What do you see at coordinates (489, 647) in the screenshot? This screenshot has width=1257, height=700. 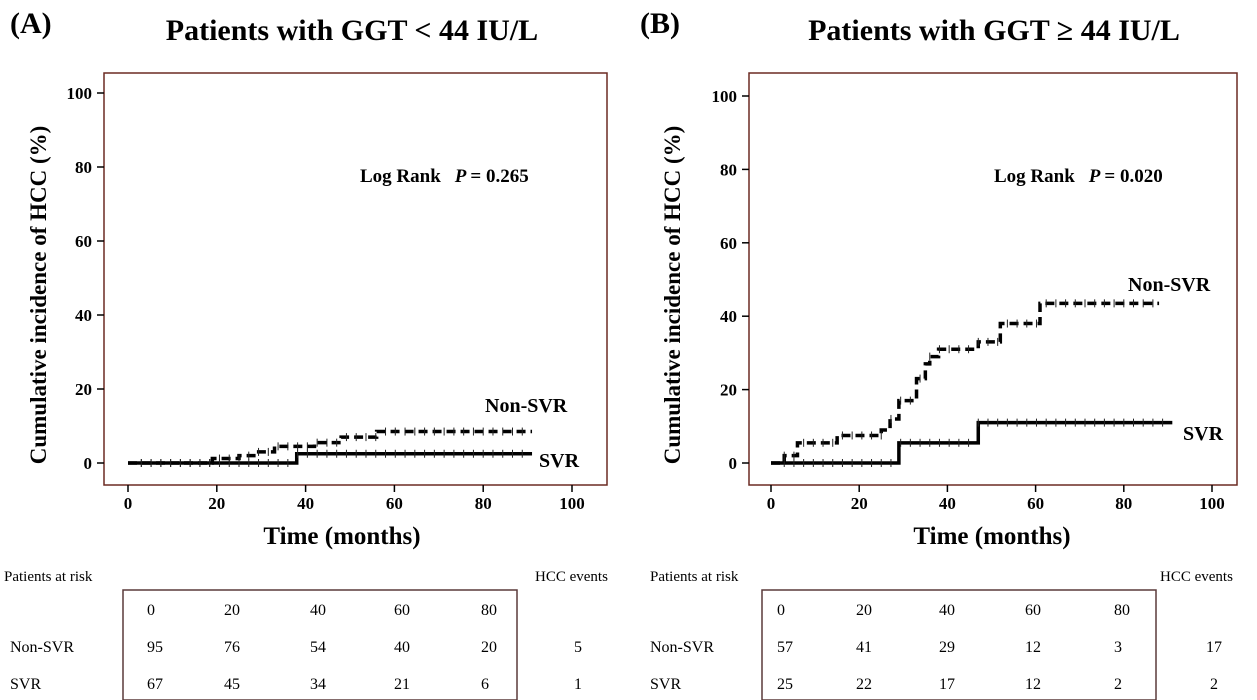 I see `risk-value: 20` at bounding box center [489, 647].